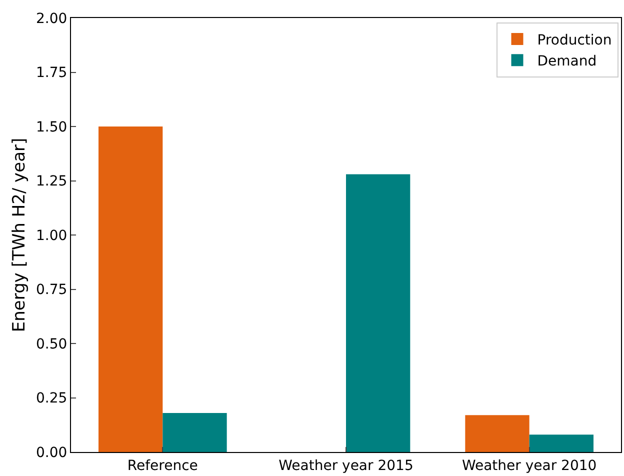  I want to click on x-tick-label: Weather year 2015, so click(346, 466).